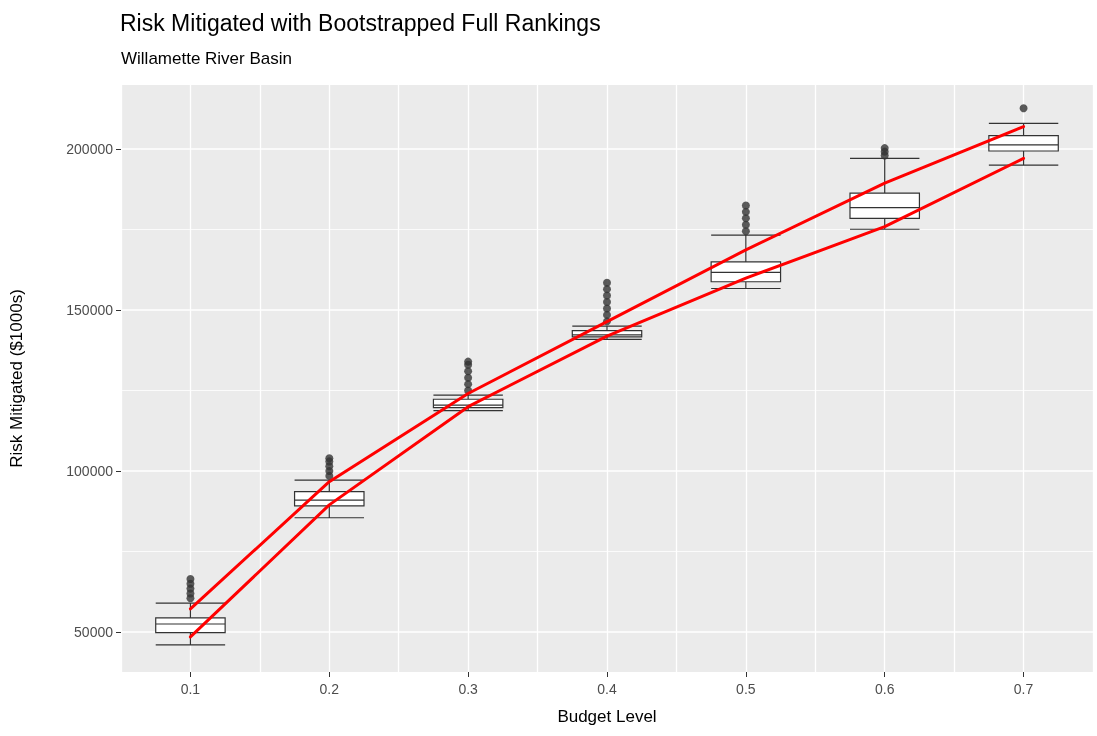 This screenshot has width=1097, height=736. Describe the element at coordinates (90, 149) in the screenshot. I see `y-tick-label: 200000` at that location.